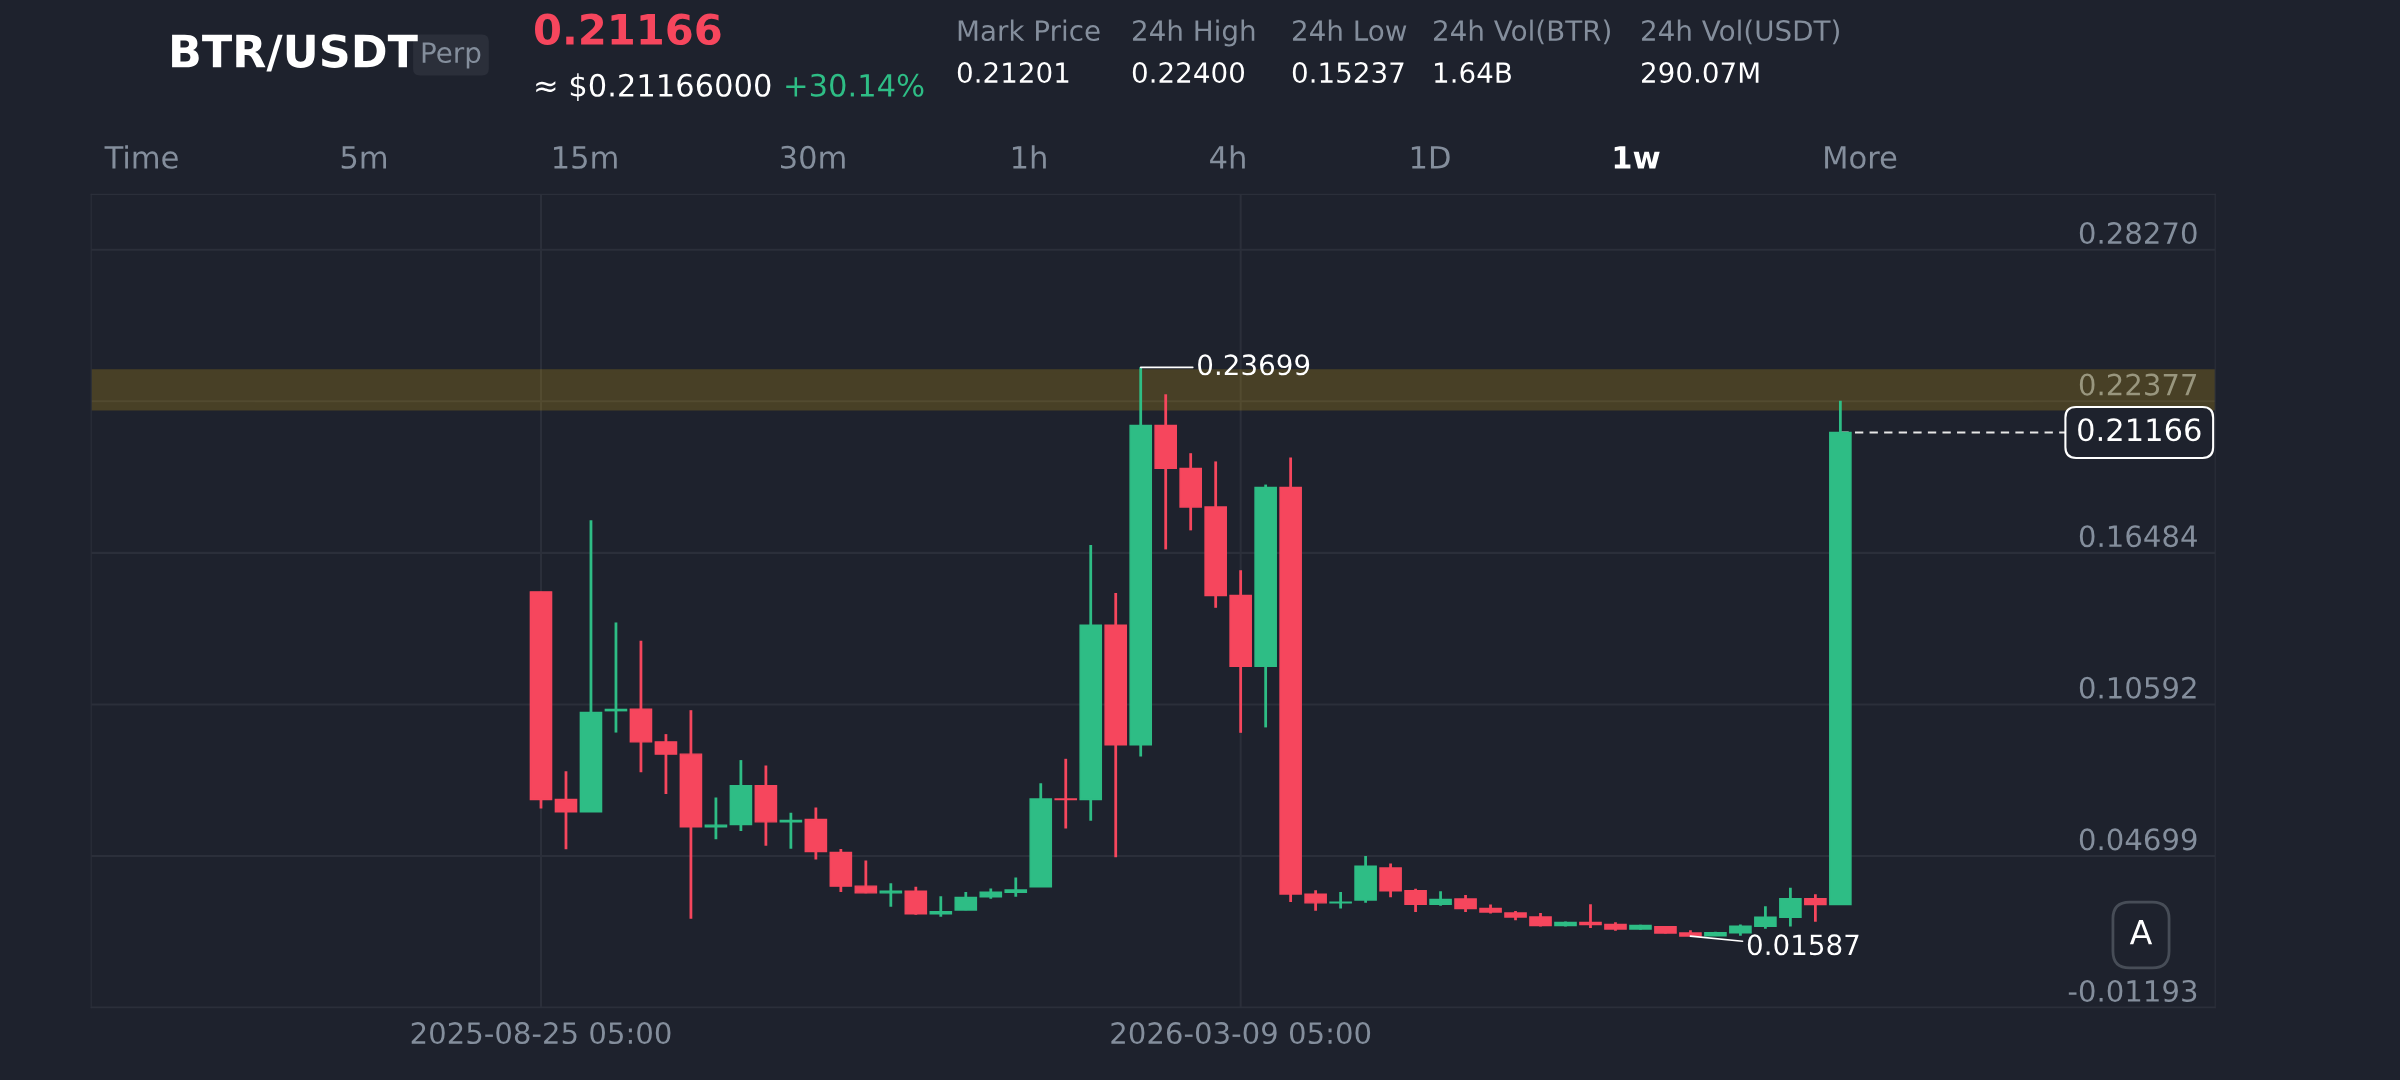  I want to click on text: Time, so click(141, 157).